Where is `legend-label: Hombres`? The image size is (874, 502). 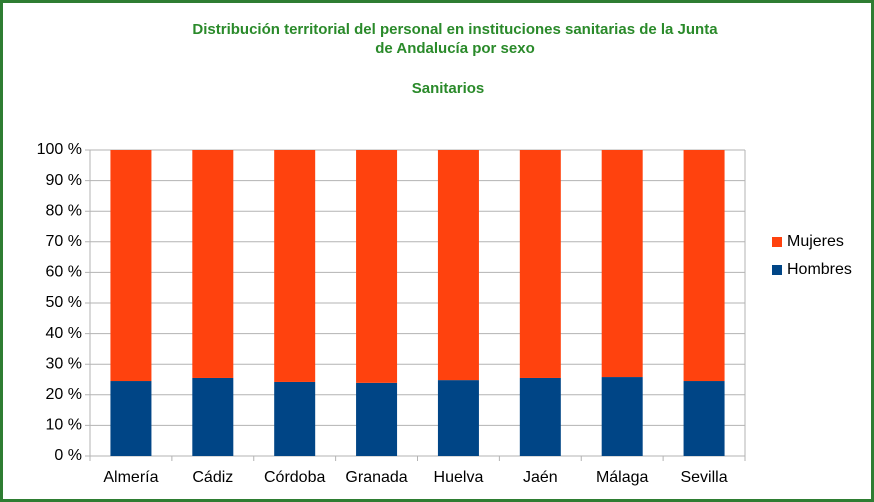 legend-label: Hombres is located at coordinates (819, 269).